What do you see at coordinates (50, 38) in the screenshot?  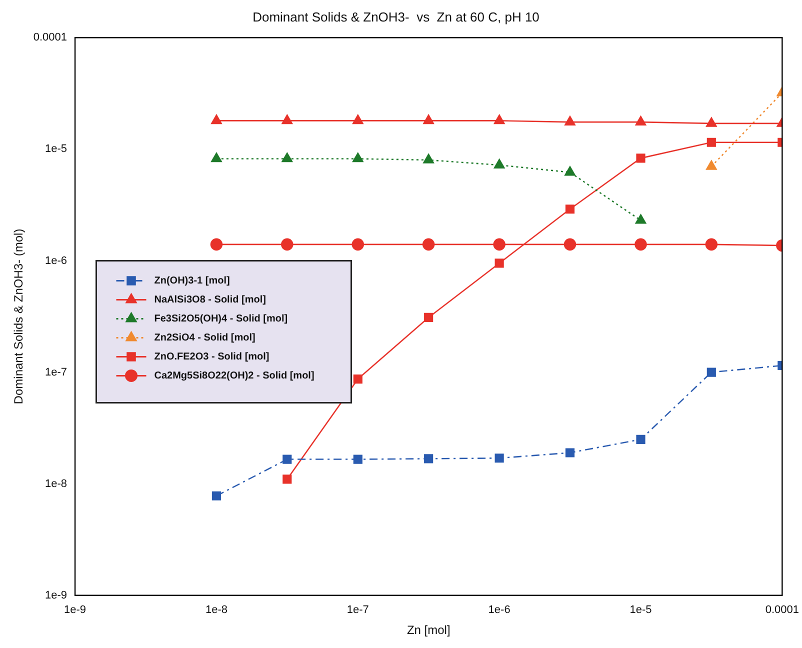 I see `y-tick-label: 0.0001` at bounding box center [50, 38].